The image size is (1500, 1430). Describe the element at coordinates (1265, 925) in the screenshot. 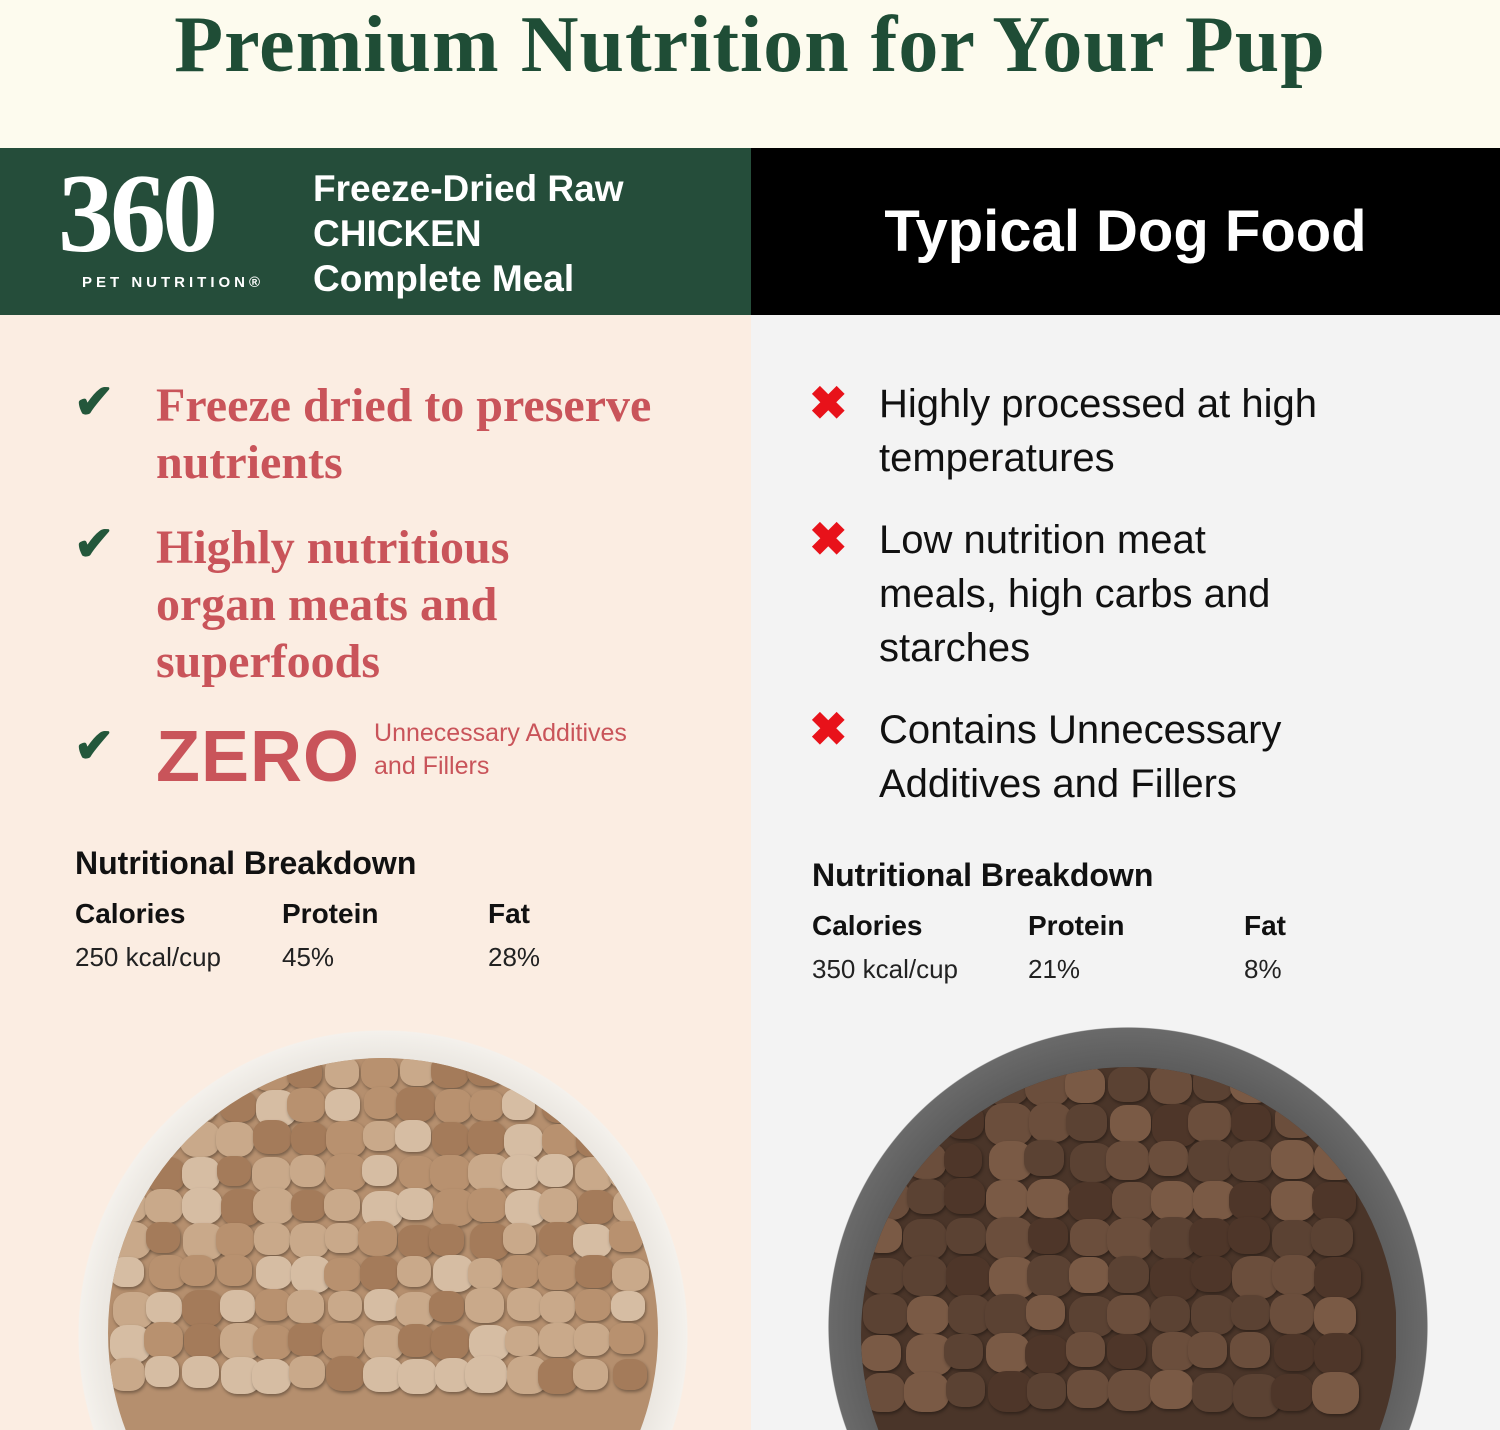

I see `breakdown-label: Fat` at that location.